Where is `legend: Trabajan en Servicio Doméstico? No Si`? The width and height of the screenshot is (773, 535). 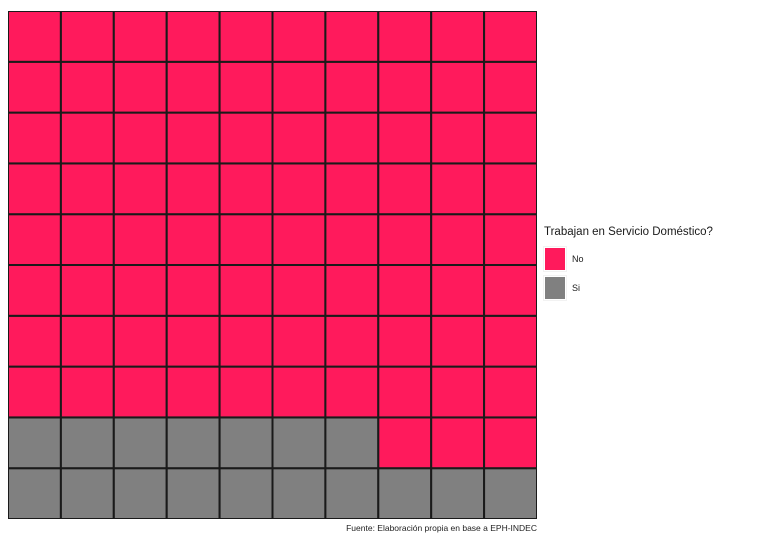 legend: Trabajan en Servicio Doméstico? No Si is located at coordinates (628, 264).